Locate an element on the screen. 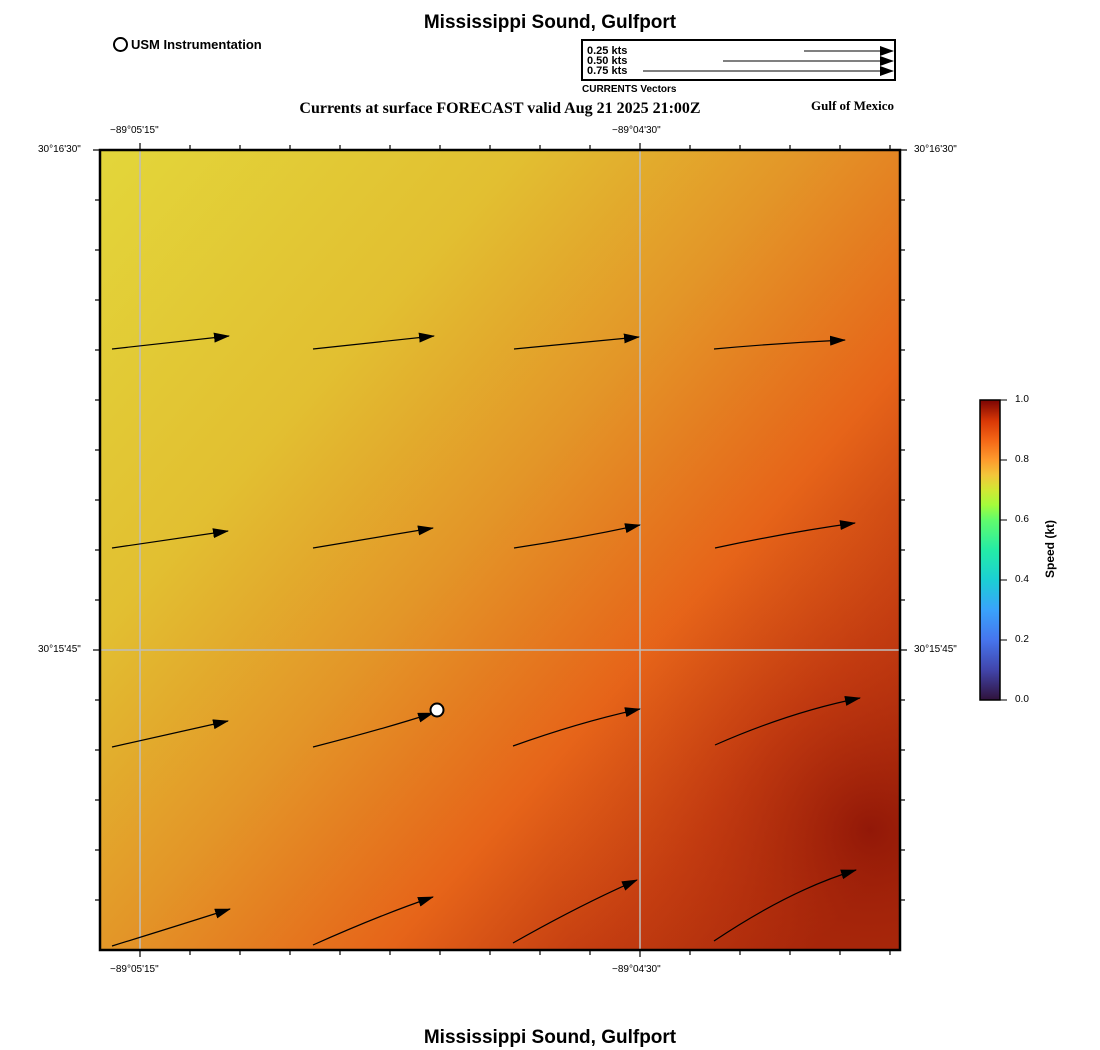 This screenshot has width=1100, height=1050. marker-legend: USM Instrumentation is located at coordinates (187, 44).